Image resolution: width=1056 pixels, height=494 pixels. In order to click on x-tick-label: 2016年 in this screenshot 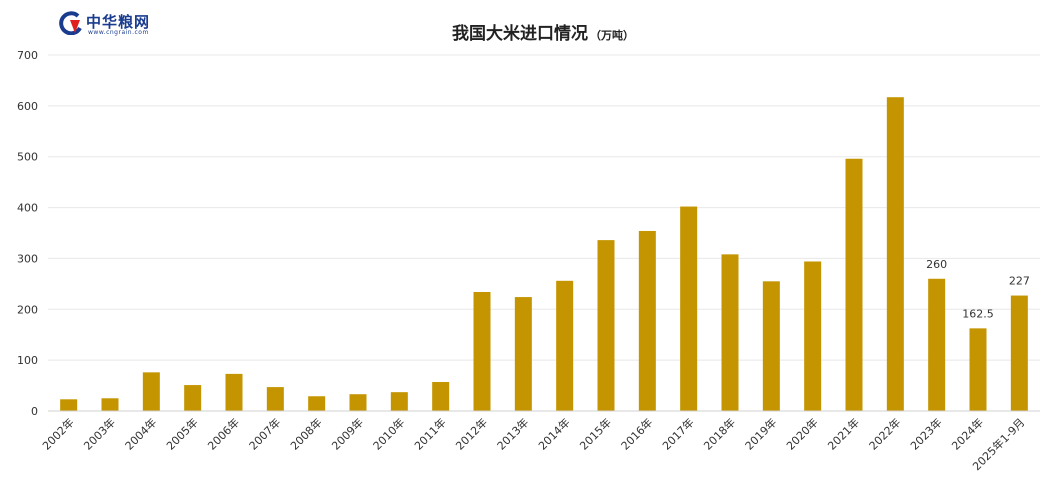, I will do `click(636, 433)`.